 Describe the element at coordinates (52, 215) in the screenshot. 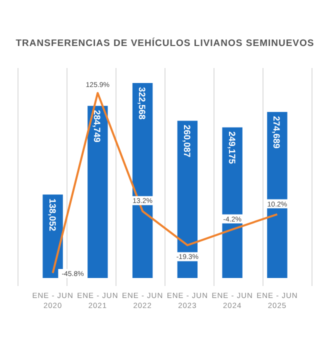

I see `data-label: 138,052` at that location.